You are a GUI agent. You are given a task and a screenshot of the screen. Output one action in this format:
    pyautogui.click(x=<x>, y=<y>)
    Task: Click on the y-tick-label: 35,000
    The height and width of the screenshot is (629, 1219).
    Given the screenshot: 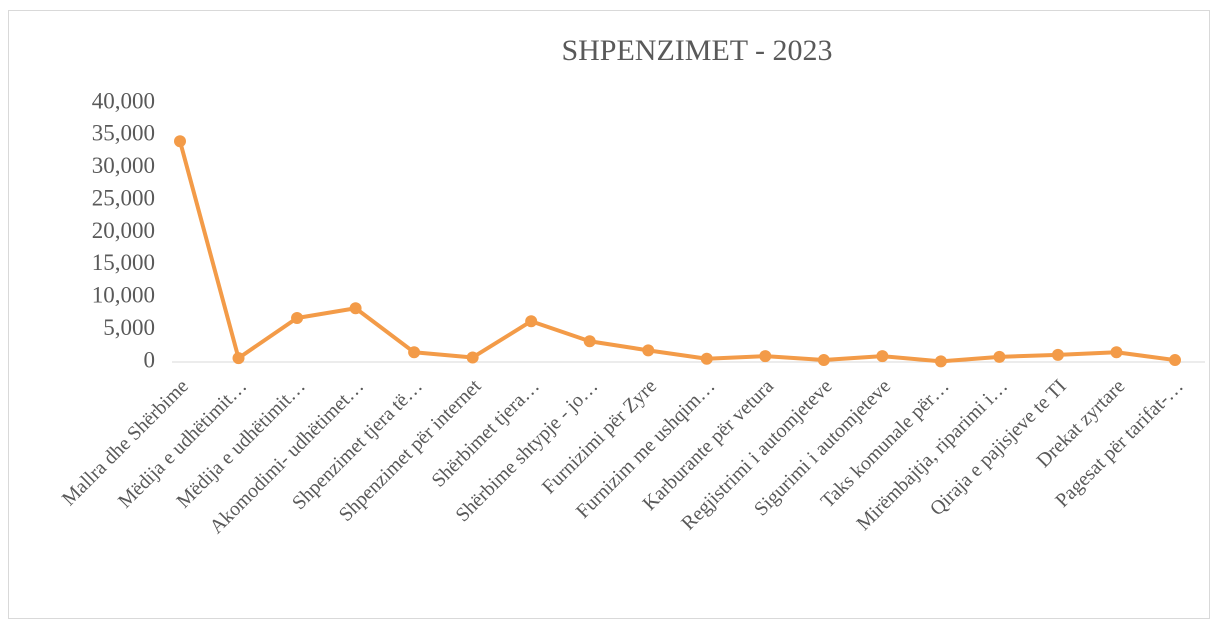 What is the action you would take?
    pyautogui.click(x=123, y=133)
    